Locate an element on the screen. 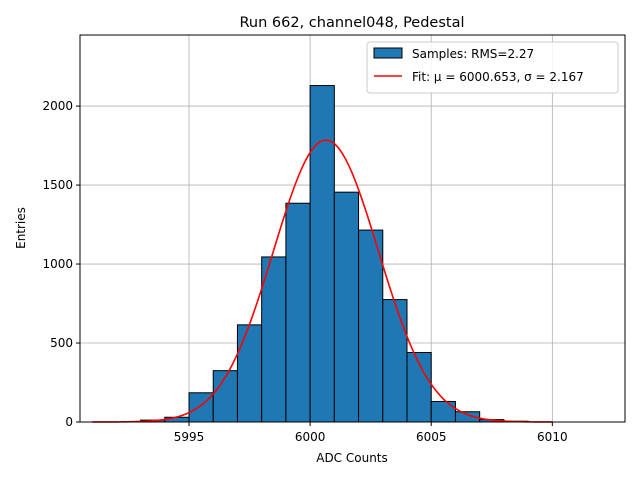  chart-title: Run 662, channel048, Pedestal is located at coordinates (351, 23).